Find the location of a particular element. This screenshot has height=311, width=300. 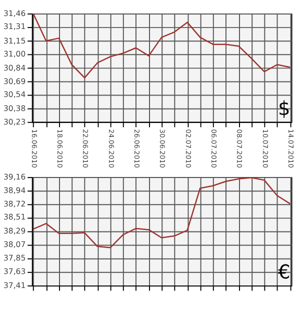

y-tick-label: 38,29 is located at coordinates (14, 231).